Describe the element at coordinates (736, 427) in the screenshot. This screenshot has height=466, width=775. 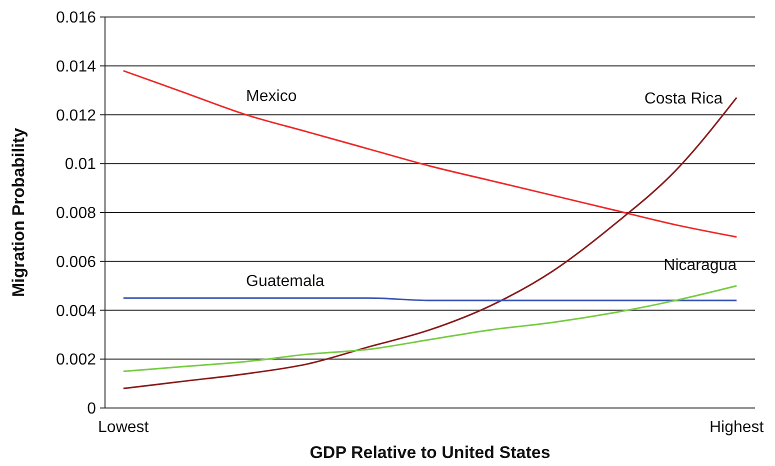
I see `x-tick-label: Highest` at that location.